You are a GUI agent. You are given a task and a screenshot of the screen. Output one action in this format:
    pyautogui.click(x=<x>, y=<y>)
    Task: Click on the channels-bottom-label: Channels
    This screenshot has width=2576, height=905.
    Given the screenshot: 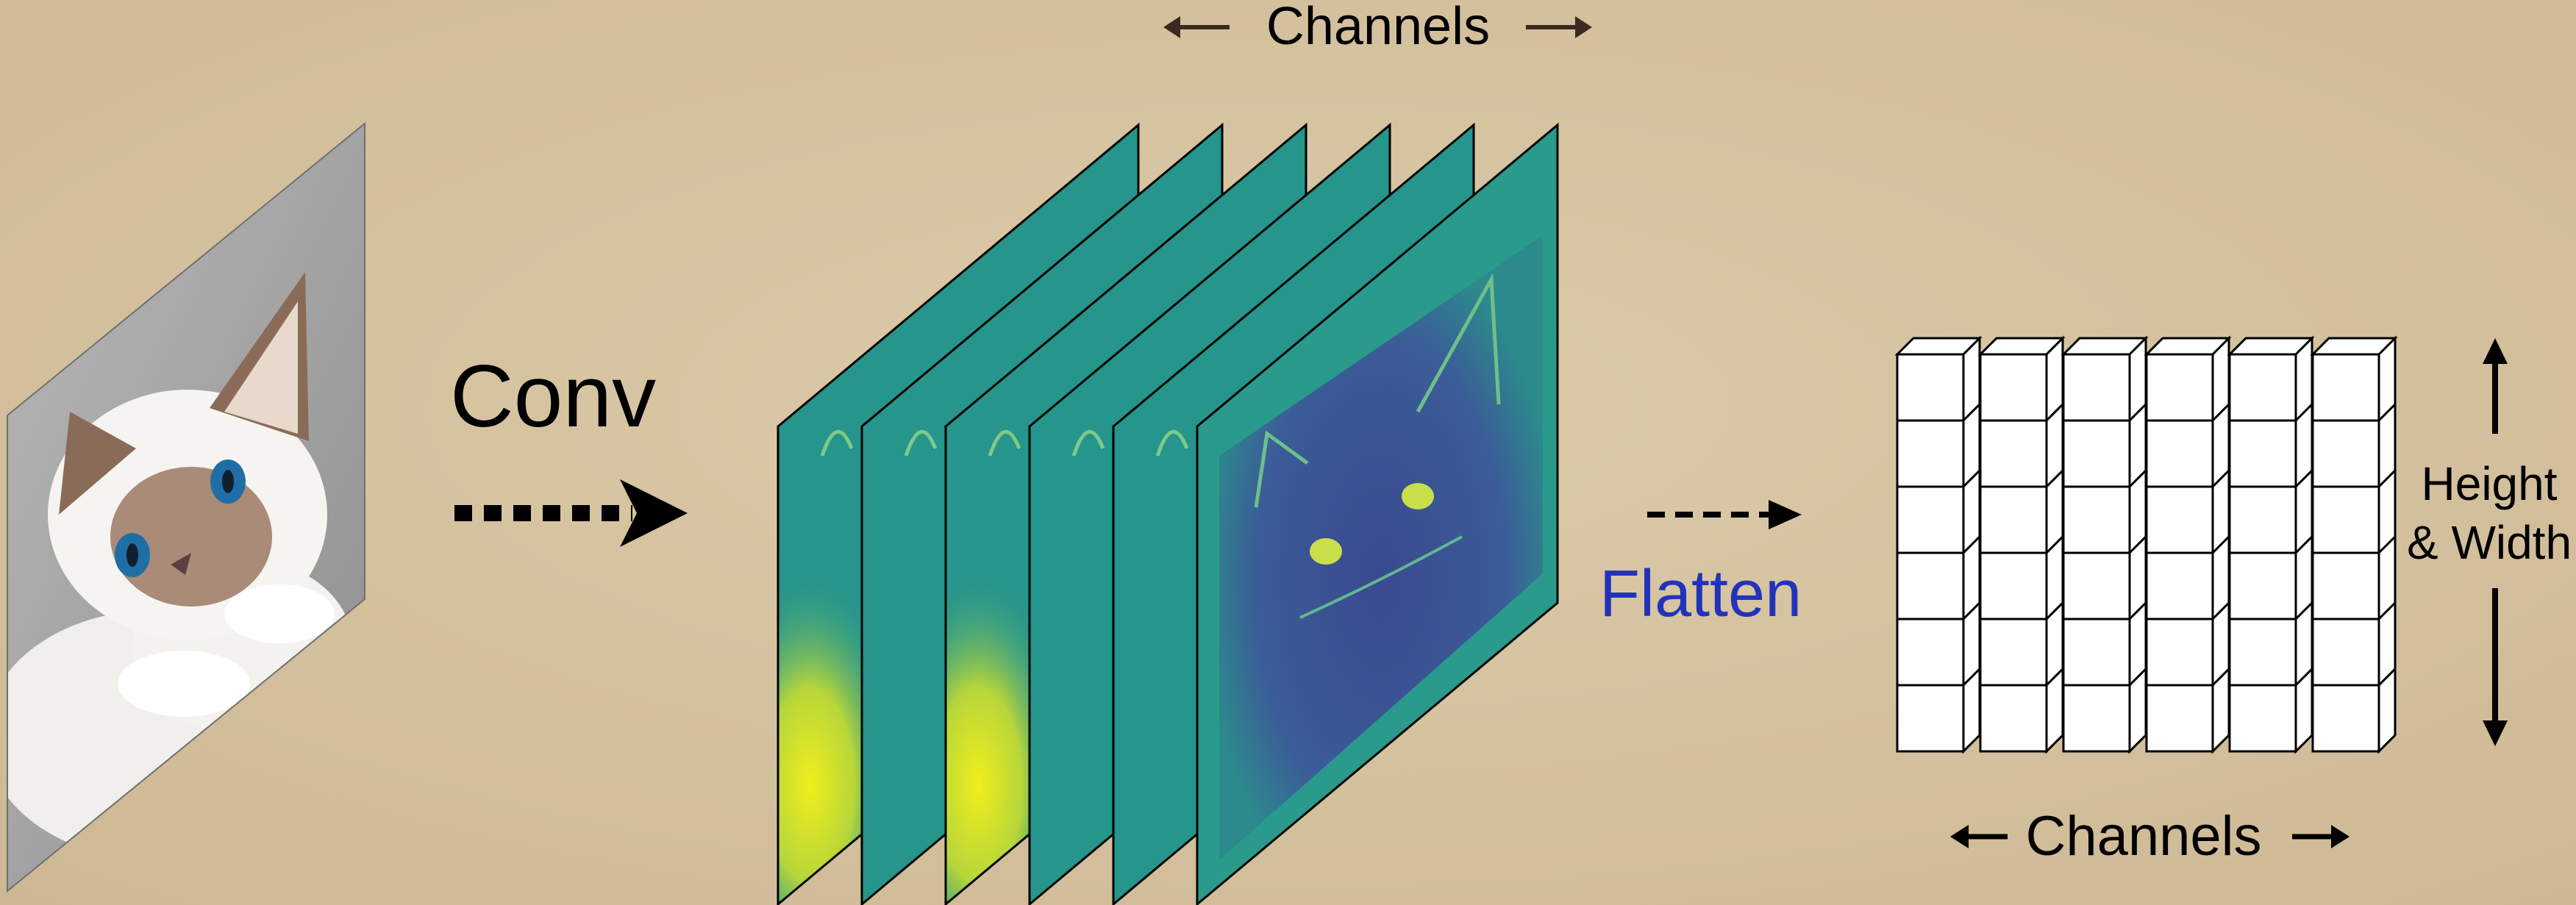 What is the action you would take?
    pyautogui.click(x=2143, y=836)
    